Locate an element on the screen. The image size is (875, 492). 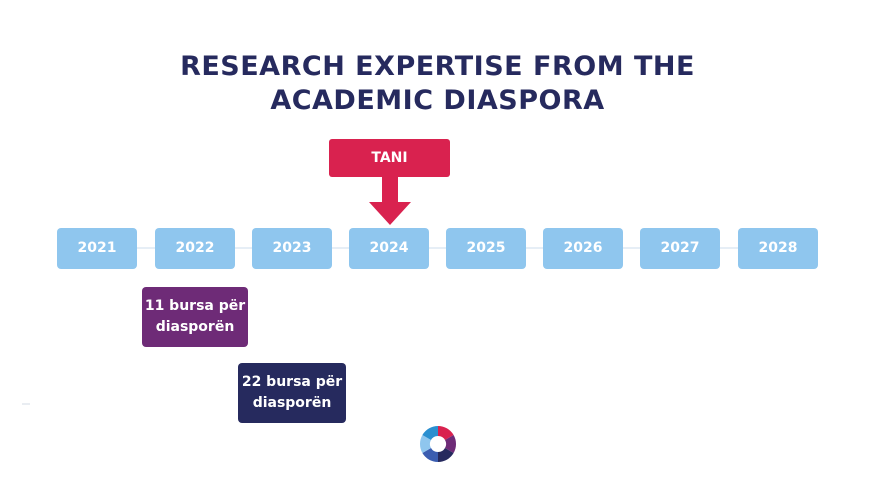
decorative-tick is located at coordinates (26, 404).